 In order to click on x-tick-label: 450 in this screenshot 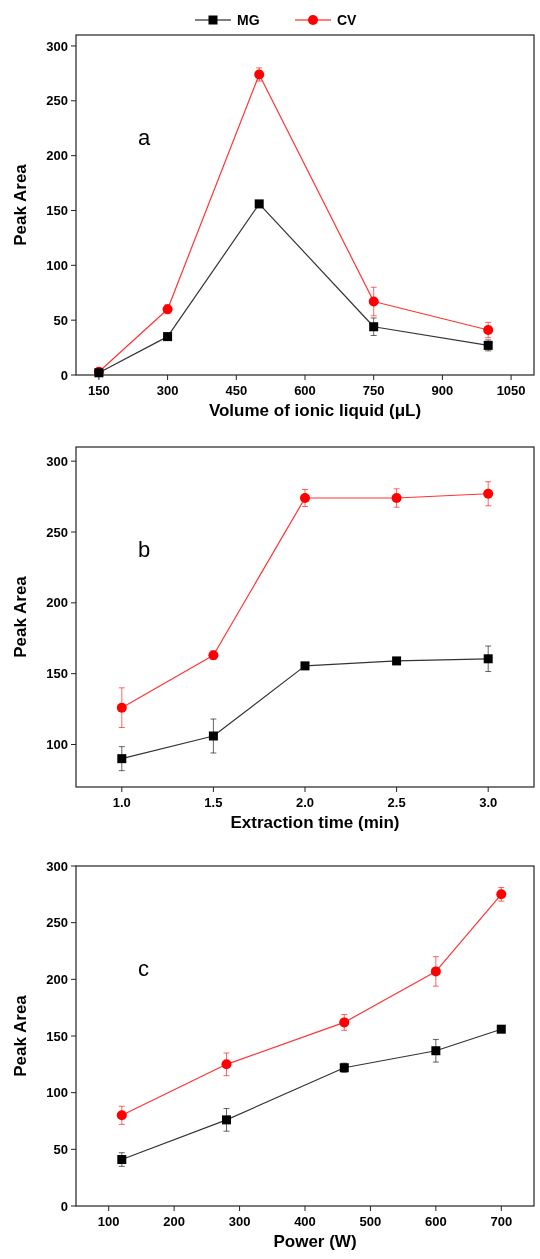, I will do `click(236, 390)`.